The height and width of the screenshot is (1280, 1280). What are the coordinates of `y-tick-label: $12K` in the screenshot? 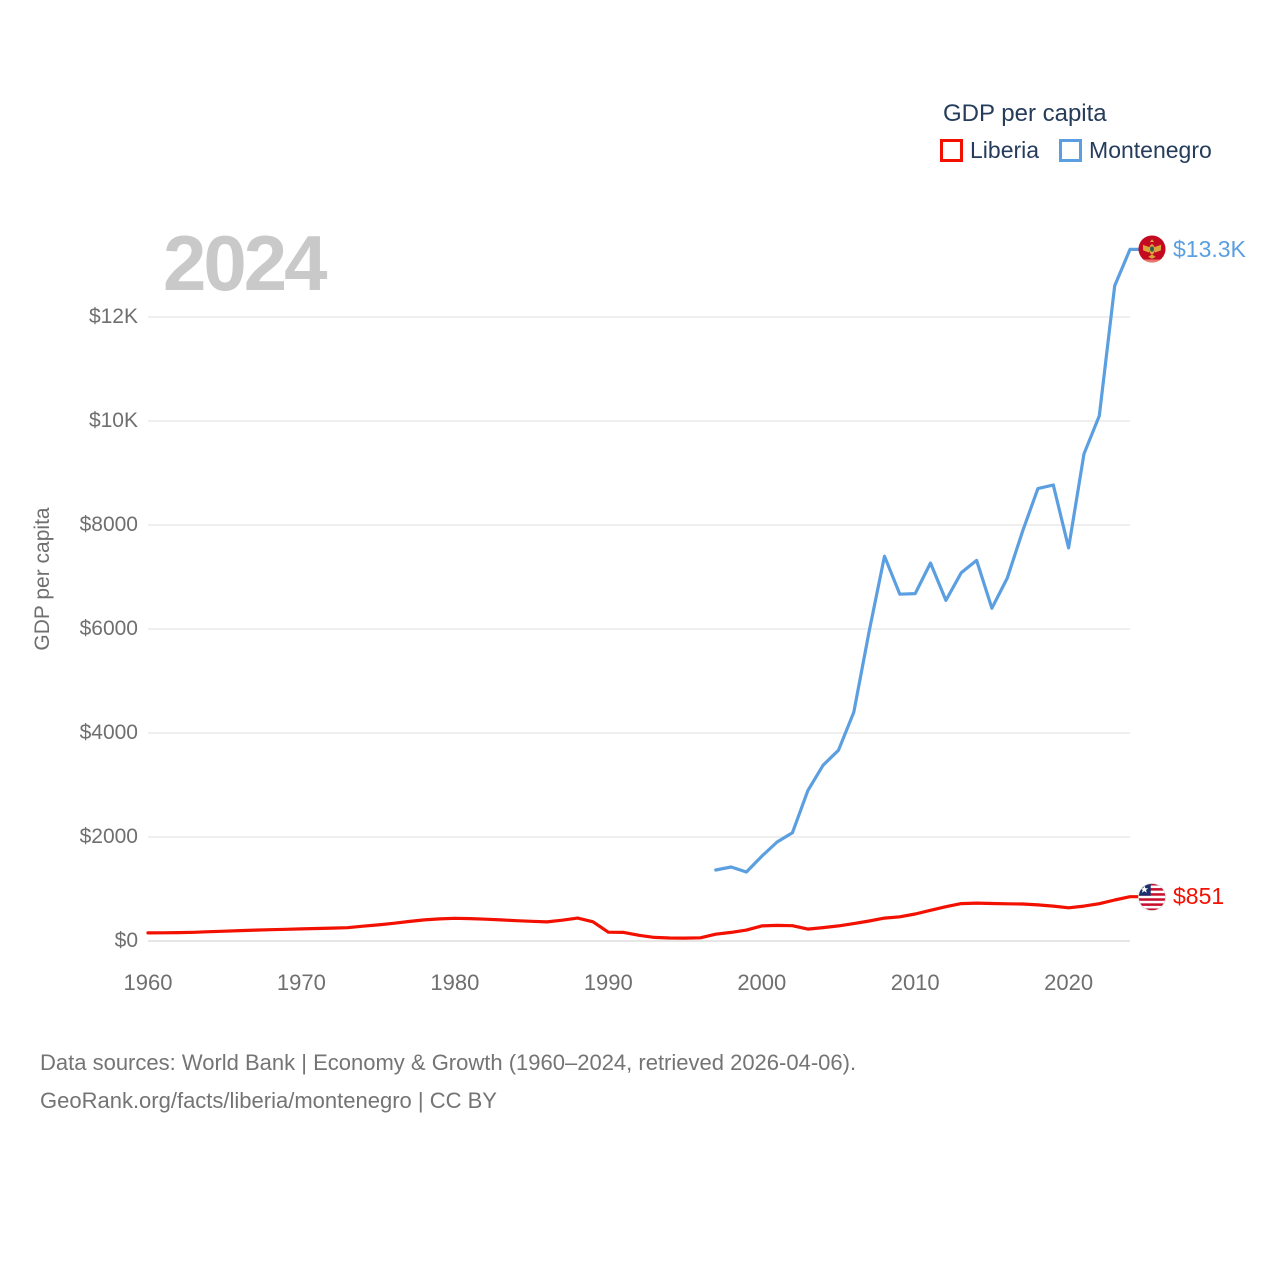 It's located at (113, 316).